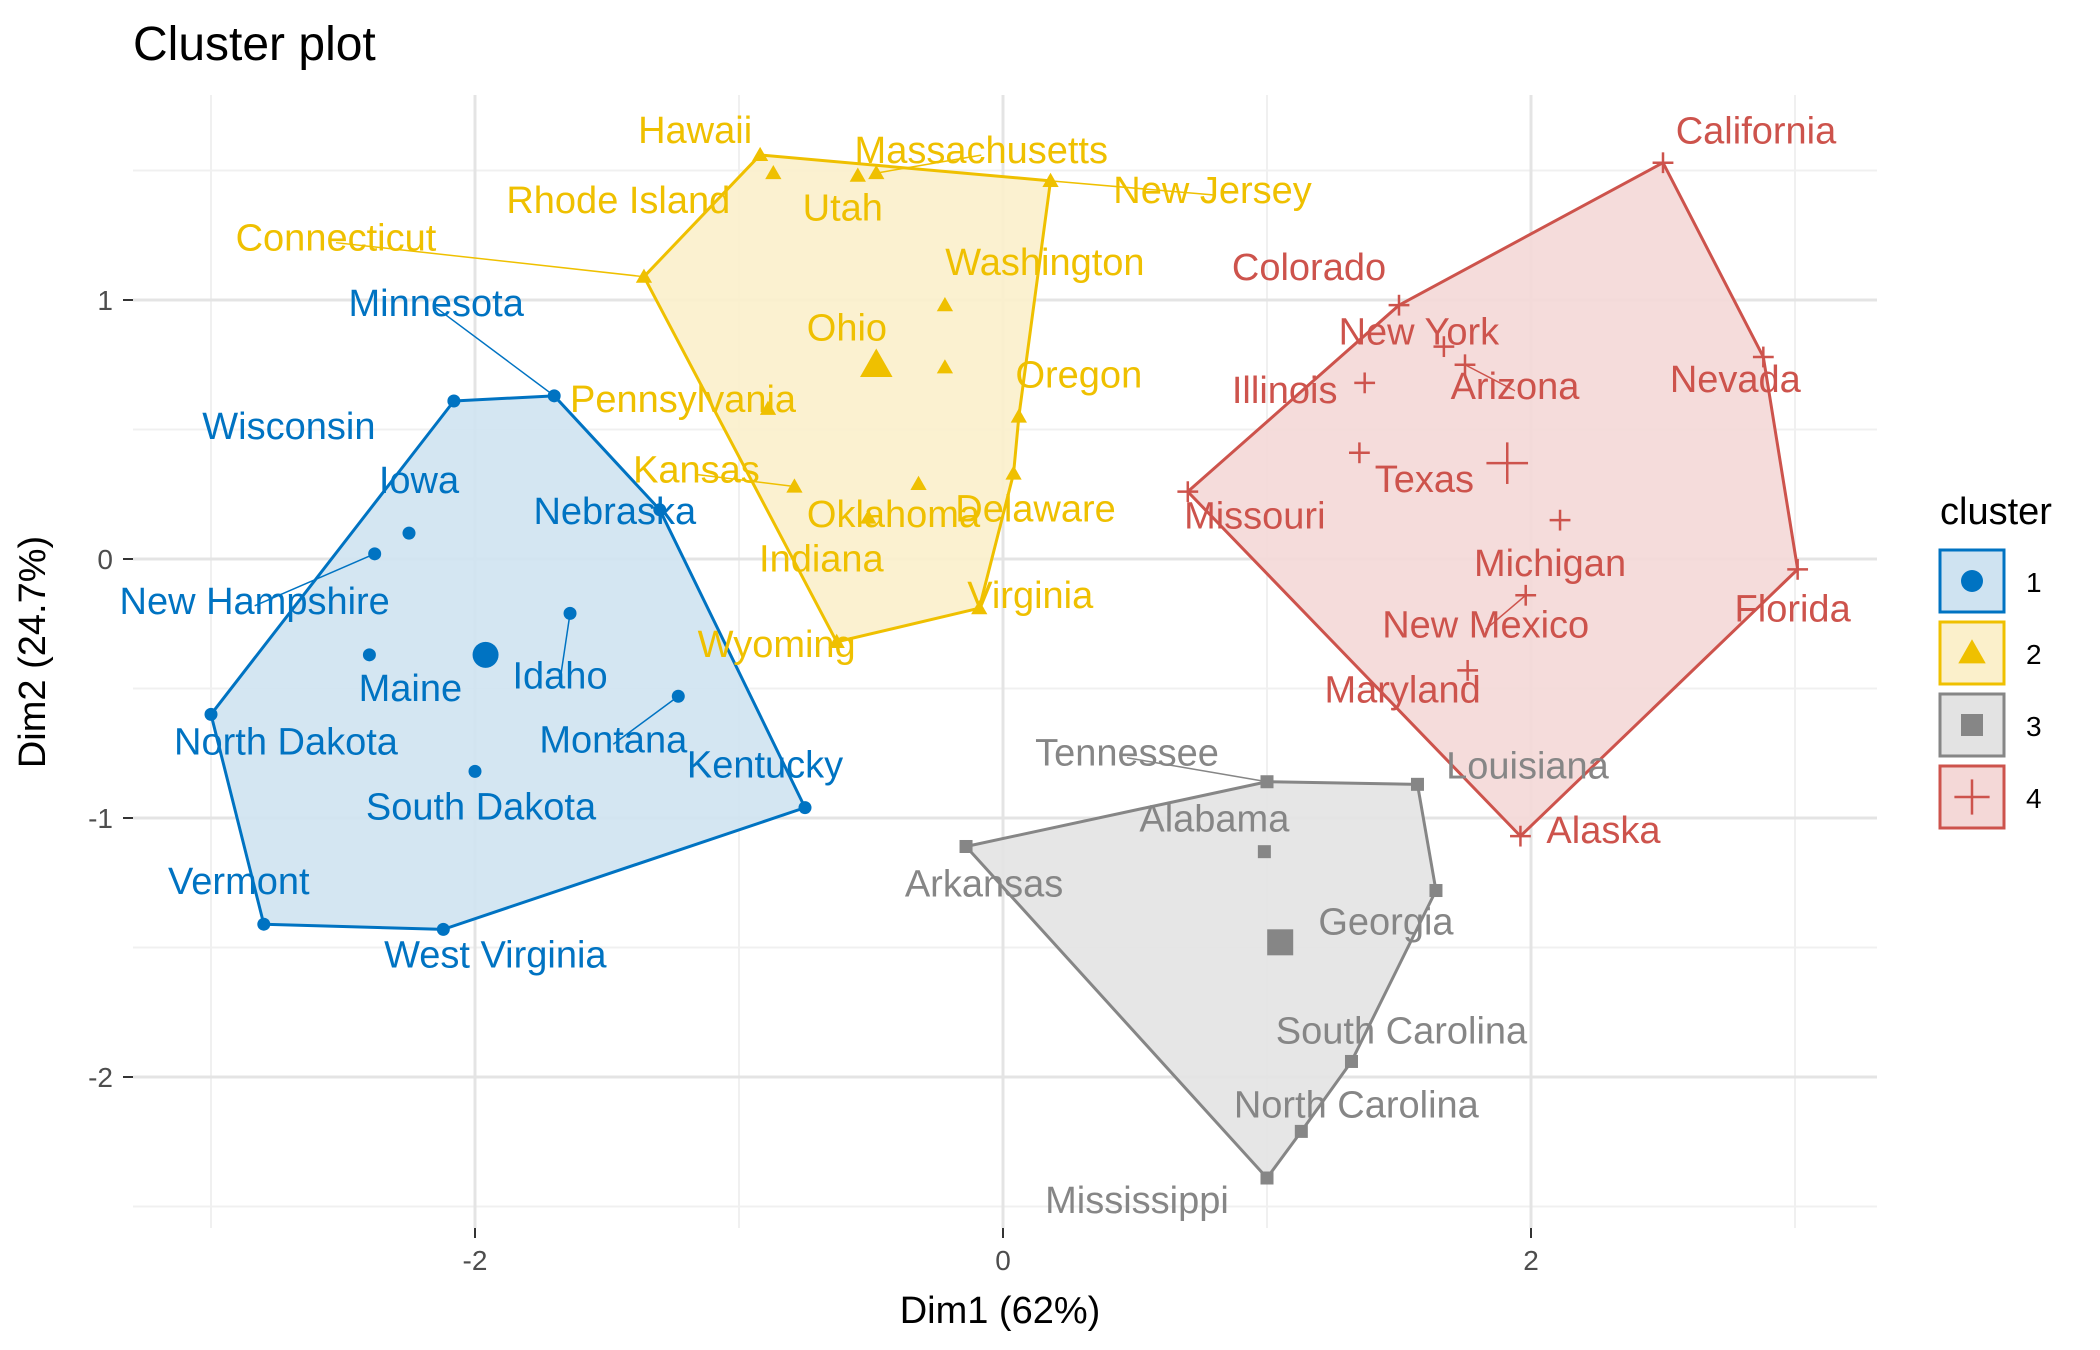  I want to click on point-label: Minnesota, so click(437, 304).